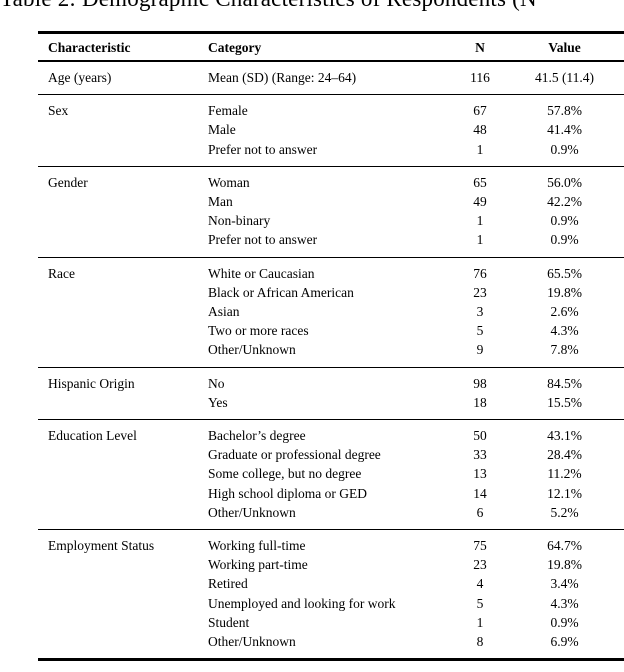 Image resolution: width=624 pixels, height=672 pixels. Describe the element at coordinates (285, 474) in the screenshot. I see `category-cell: Some college, but no degree` at that location.